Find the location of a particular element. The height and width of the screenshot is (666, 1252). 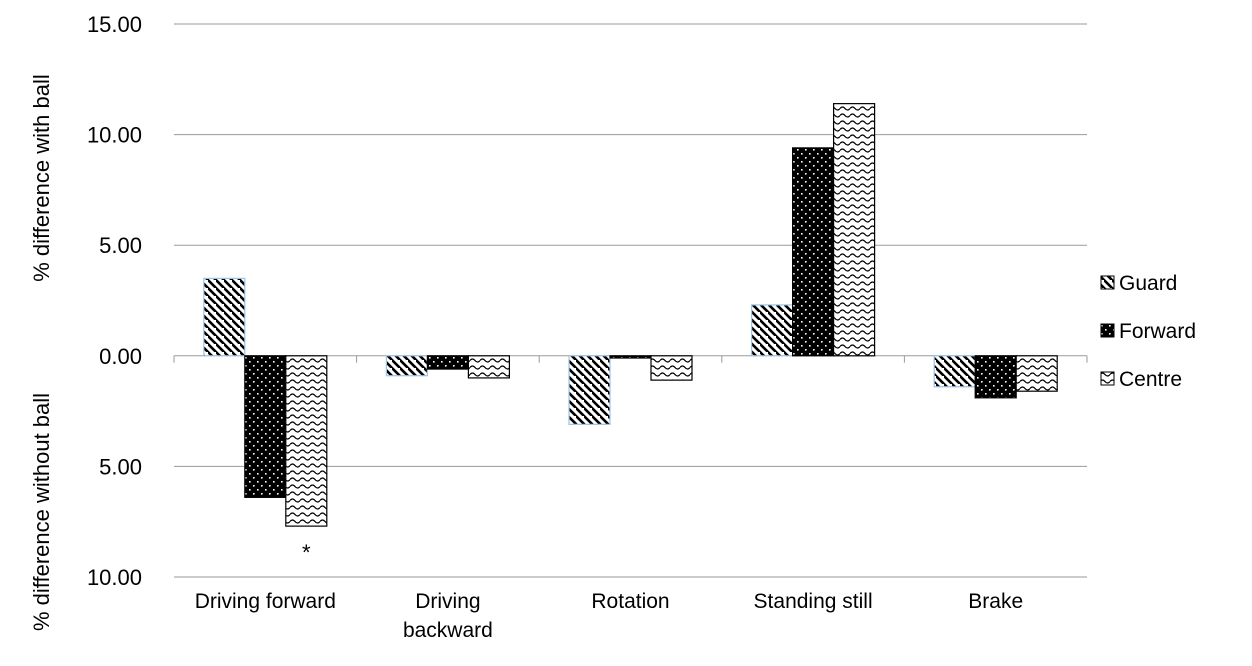

legend-swatch-forward is located at coordinates (1107, 330).